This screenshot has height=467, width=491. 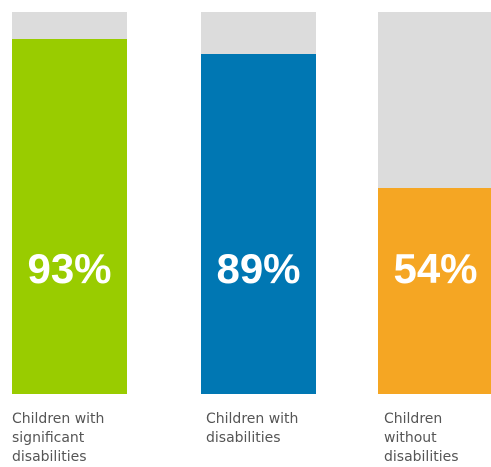 What do you see at coordinates (413, 419) in the screenshot?
I see `category-label-line: Children` at bounding box center [413, 419].